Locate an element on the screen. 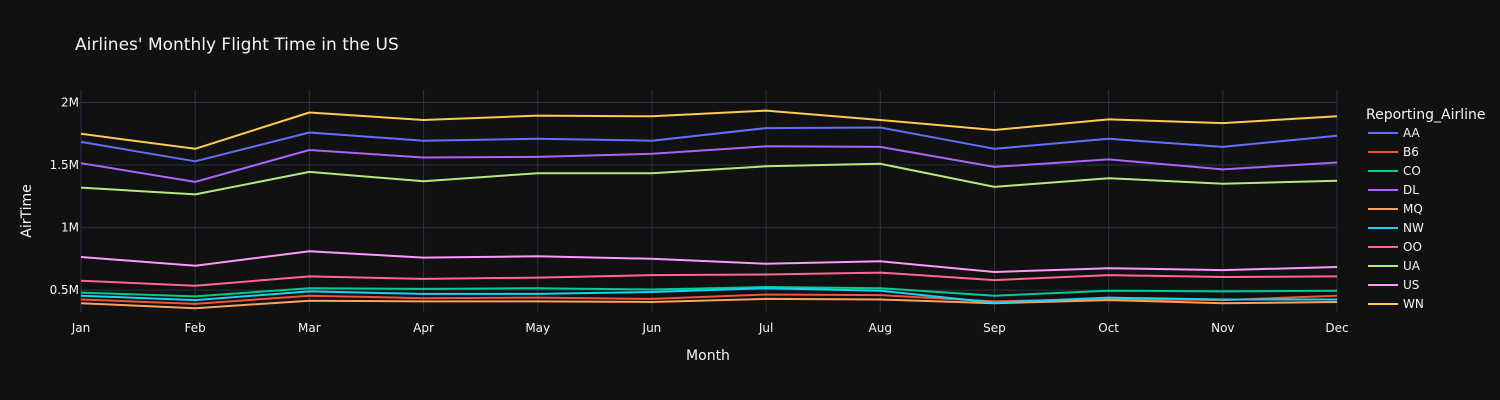 The height and width of the screenshot is (400, 1500). series-line-ua is located at coordinates (709, 179).